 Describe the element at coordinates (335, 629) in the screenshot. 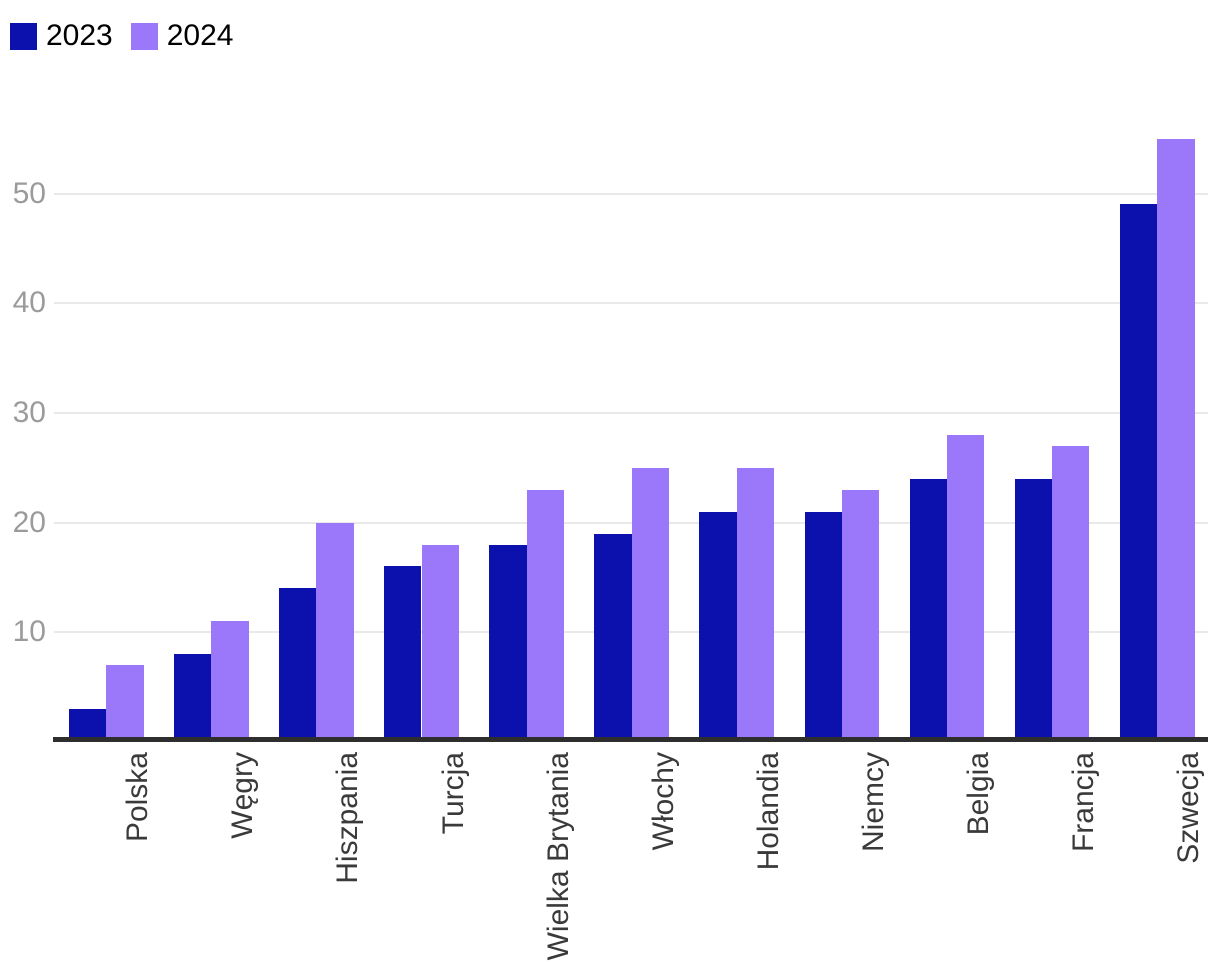

I see `bar-hiszpania-2024` at that location.